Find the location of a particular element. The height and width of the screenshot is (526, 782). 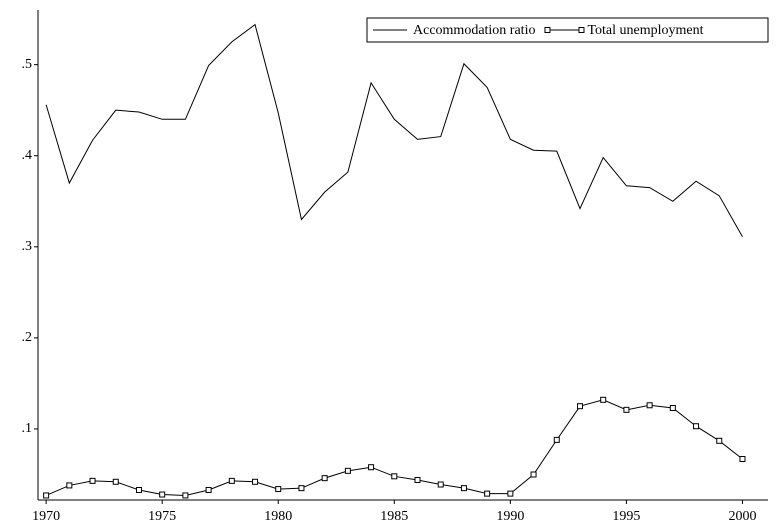

y-tick-label: .2 is located at coordinates (27, 337).